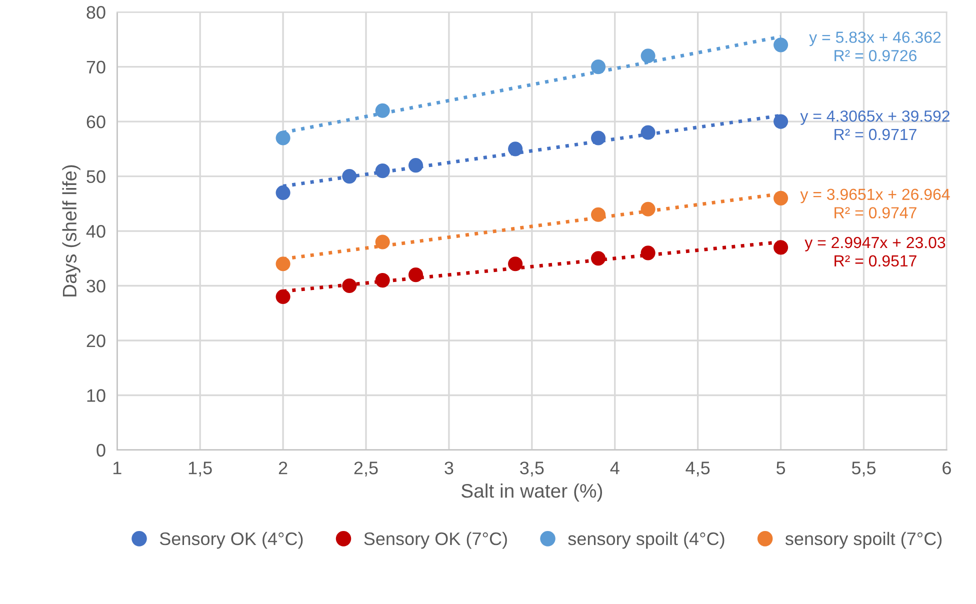  What do you see at coordinates (101, 450) in the screenshot?
I see `y-tick-label: 0` at bounding box center [101, 450].